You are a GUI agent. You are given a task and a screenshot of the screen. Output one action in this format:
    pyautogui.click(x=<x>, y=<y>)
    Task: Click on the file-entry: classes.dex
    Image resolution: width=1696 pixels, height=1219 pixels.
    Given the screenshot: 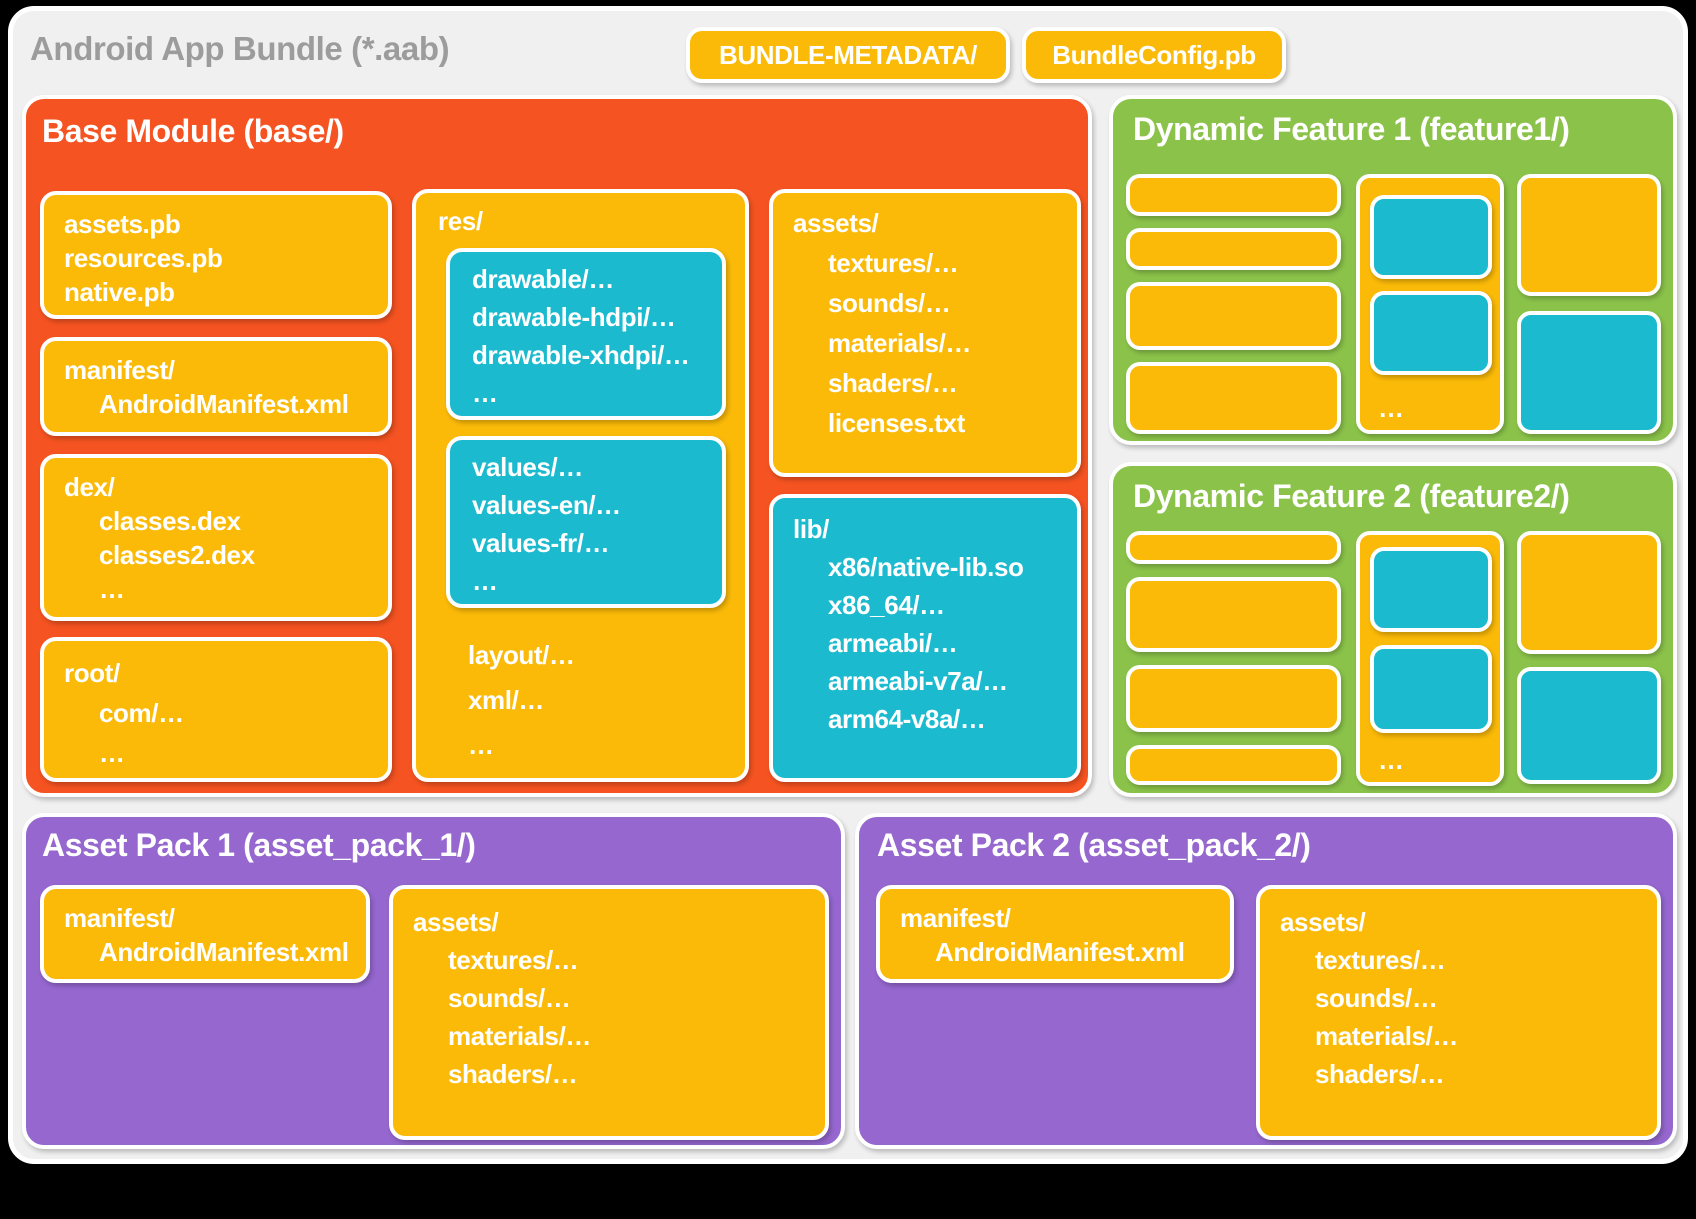 What is the action you would take?
    pyautogui.click(x=170, y=521)
    